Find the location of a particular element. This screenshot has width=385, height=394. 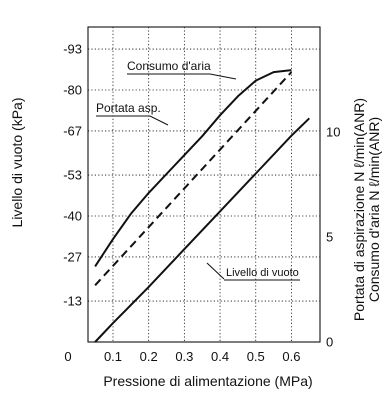

y-left-tick-label: -67 is located at coordinates (72, 130).